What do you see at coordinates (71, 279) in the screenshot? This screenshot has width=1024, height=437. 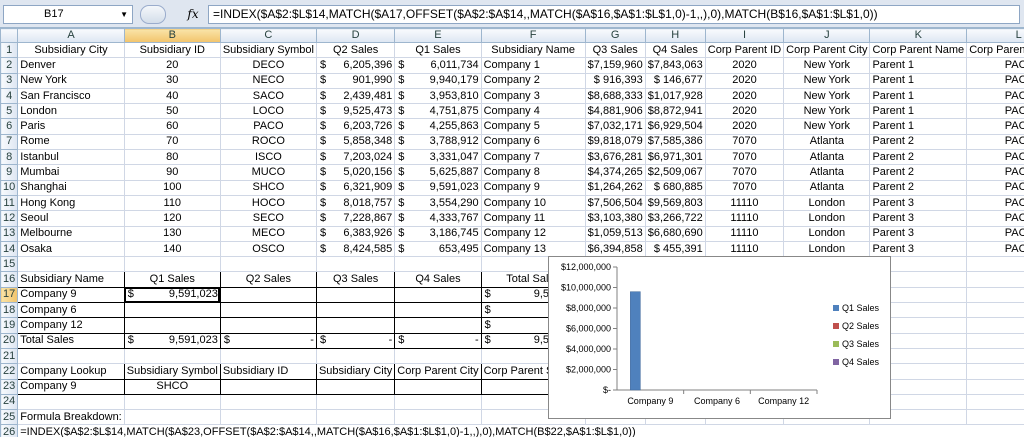 I see `summary-header-cell: Subsidiary Name` at bounding box center [71, 279].